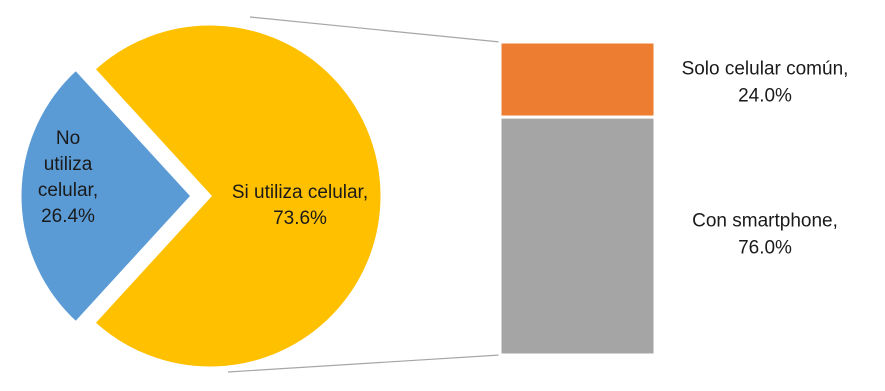  Describe the element at coordinates (577, 236) in the screenshot. I see `bar-segment-smartphone` at that location.